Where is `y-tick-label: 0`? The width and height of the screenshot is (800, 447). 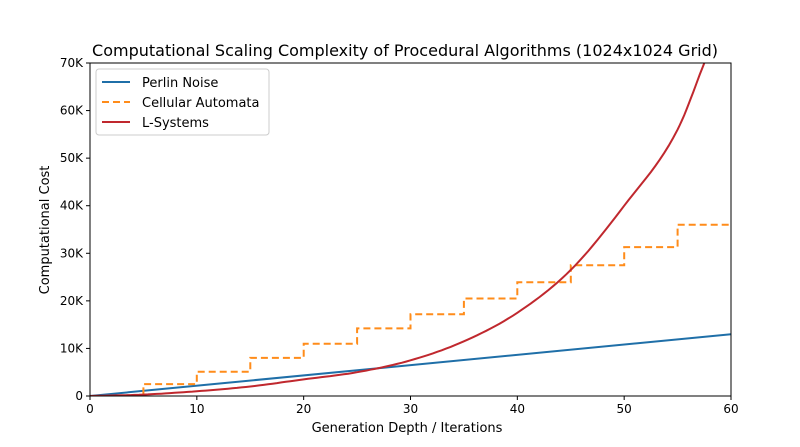 y-tick-label: 0 is located at coordinates (79, 396).